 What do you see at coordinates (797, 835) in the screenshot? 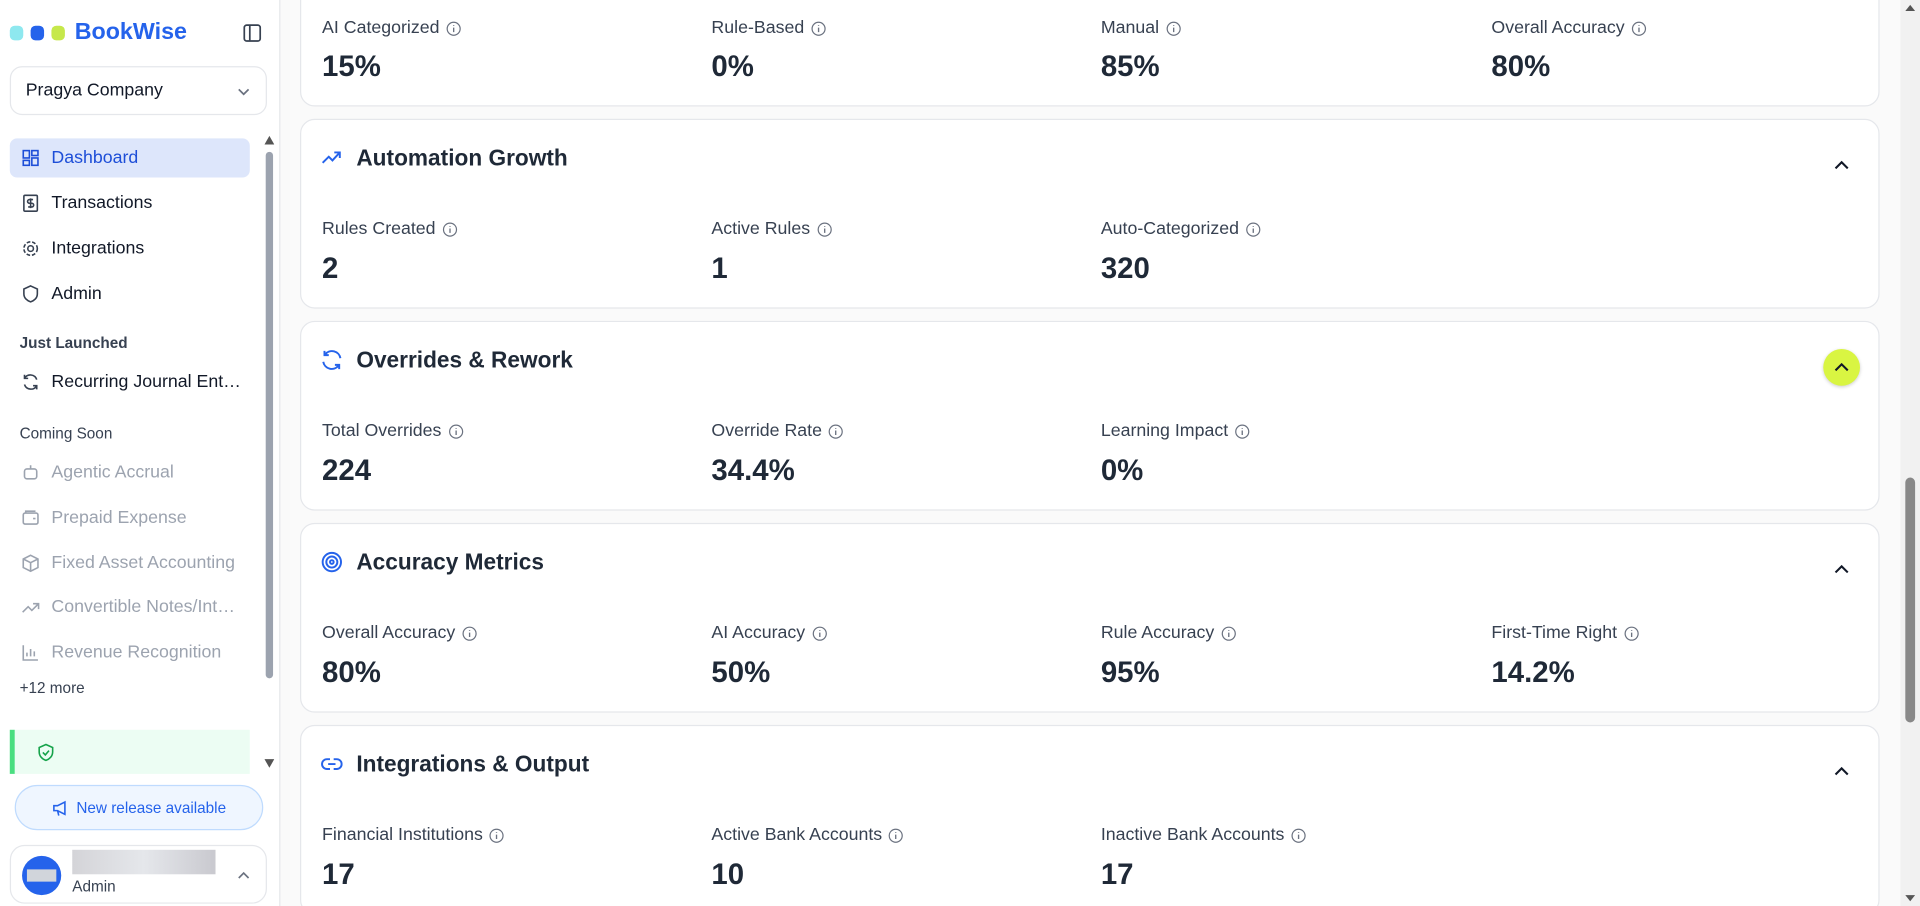
I see `metric-label-text: Active Bank Accounts` at bounding box center [797, 835].